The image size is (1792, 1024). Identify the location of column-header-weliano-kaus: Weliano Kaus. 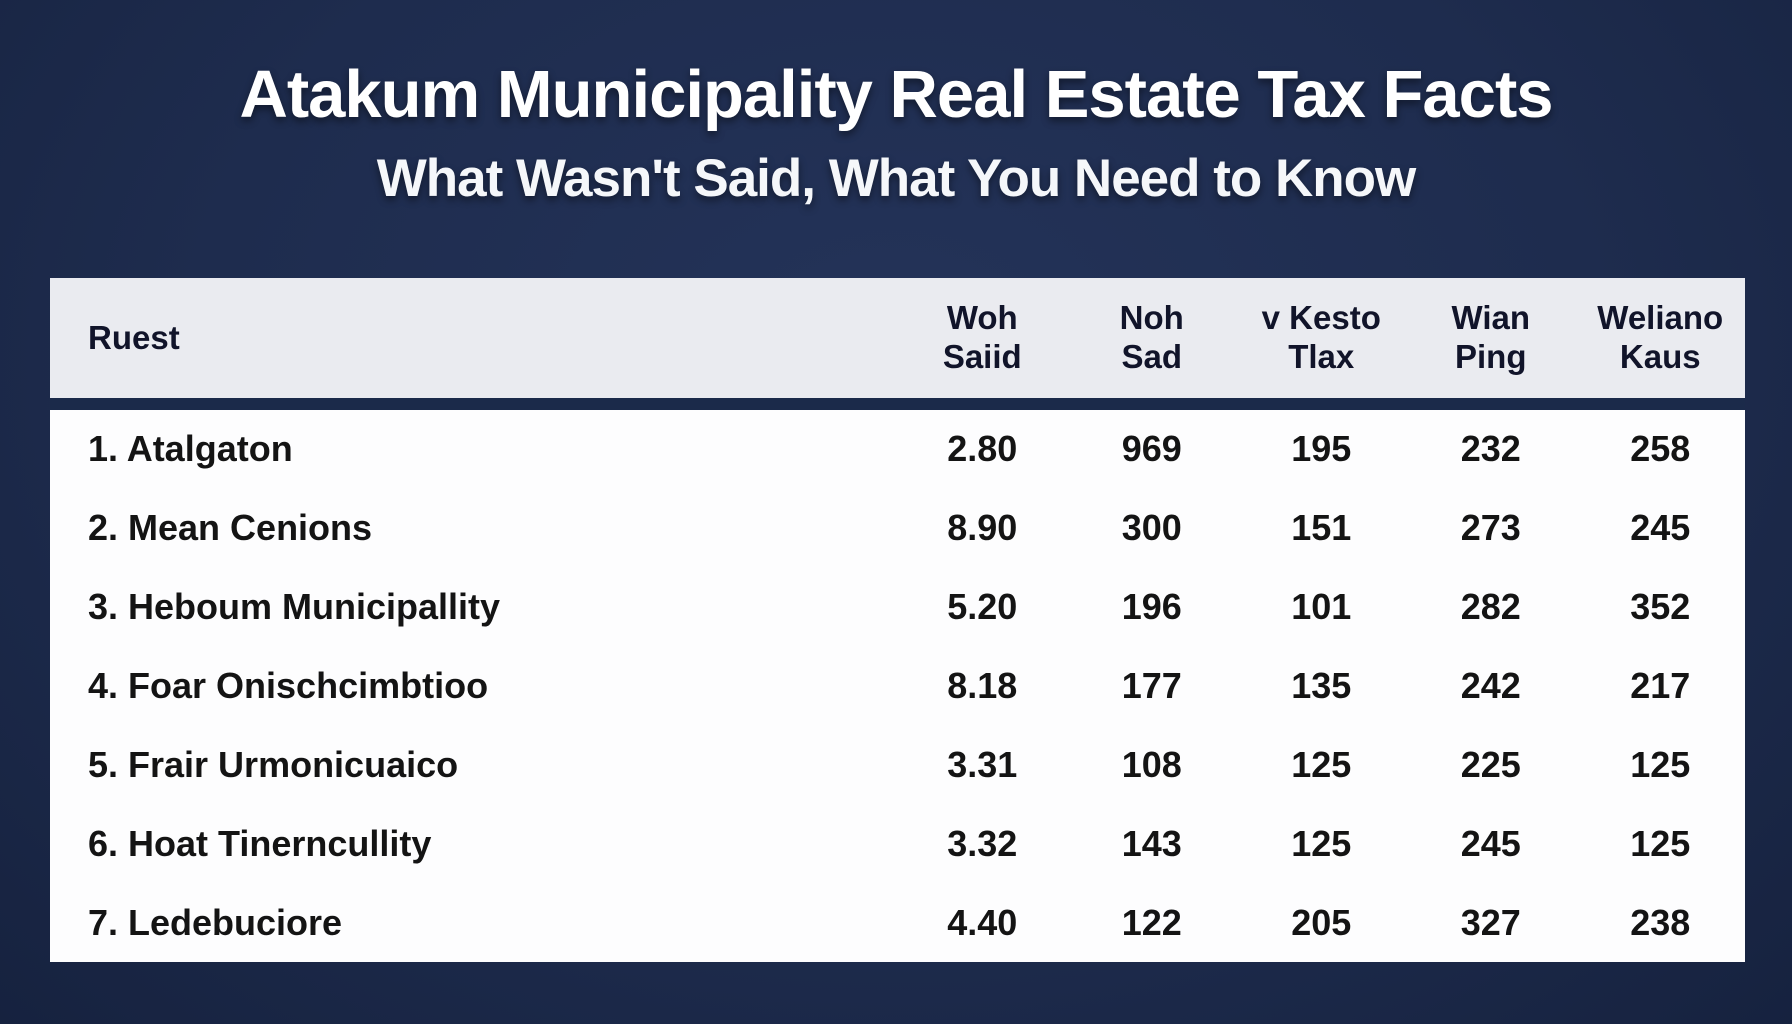
(1660, 344).